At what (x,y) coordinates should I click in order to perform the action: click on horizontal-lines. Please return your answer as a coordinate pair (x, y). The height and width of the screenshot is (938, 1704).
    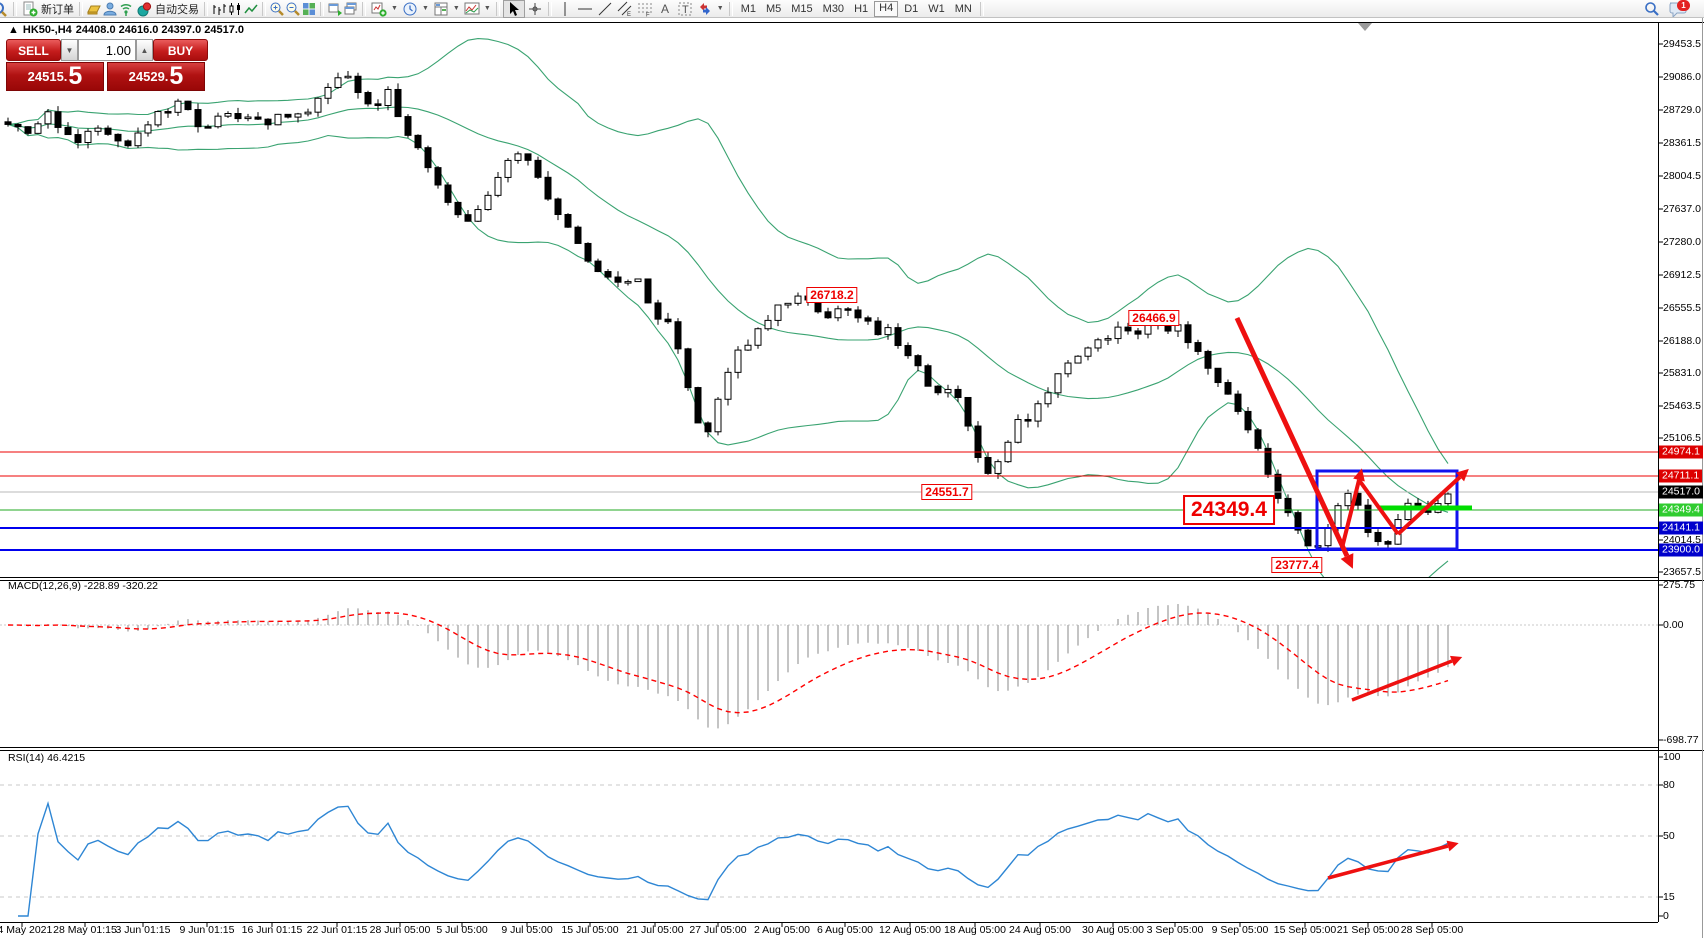
    Looking at the image, I should click on (829, 501).